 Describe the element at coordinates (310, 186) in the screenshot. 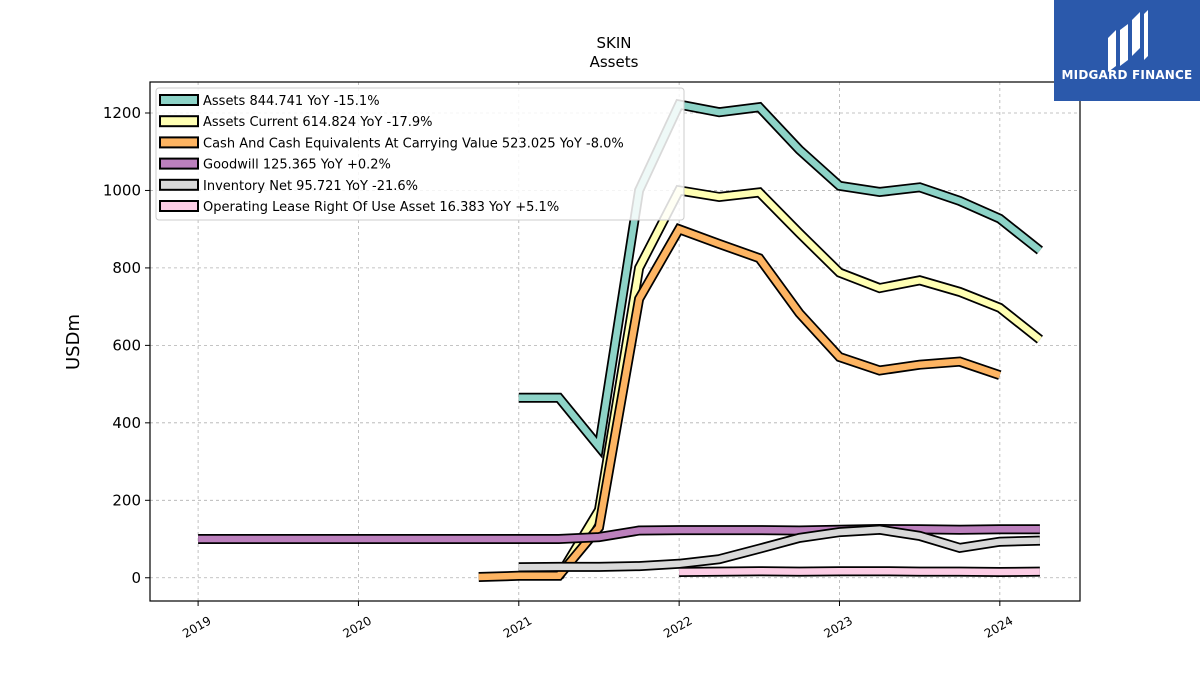

I see `legend-label: Inventory Net 95.721 YoY -21.6%` at that location.